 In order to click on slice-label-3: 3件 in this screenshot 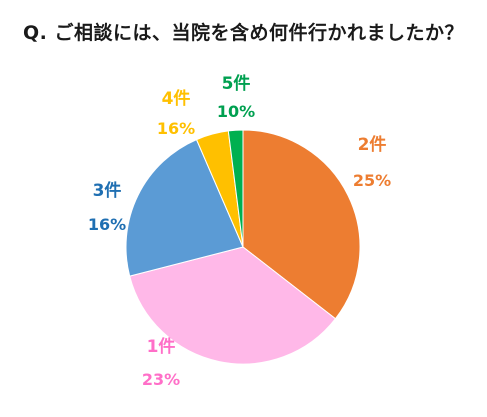, I will do `click(107, 190)`.